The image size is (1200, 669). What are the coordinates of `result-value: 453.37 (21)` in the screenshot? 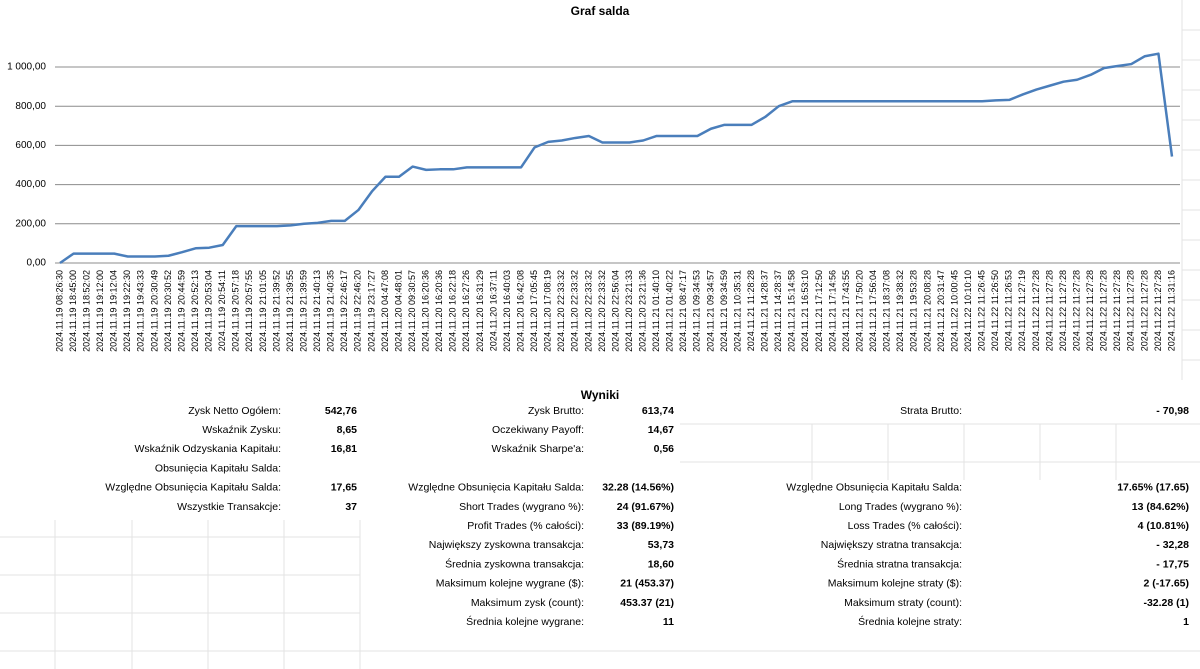 It's located at (647, 603).